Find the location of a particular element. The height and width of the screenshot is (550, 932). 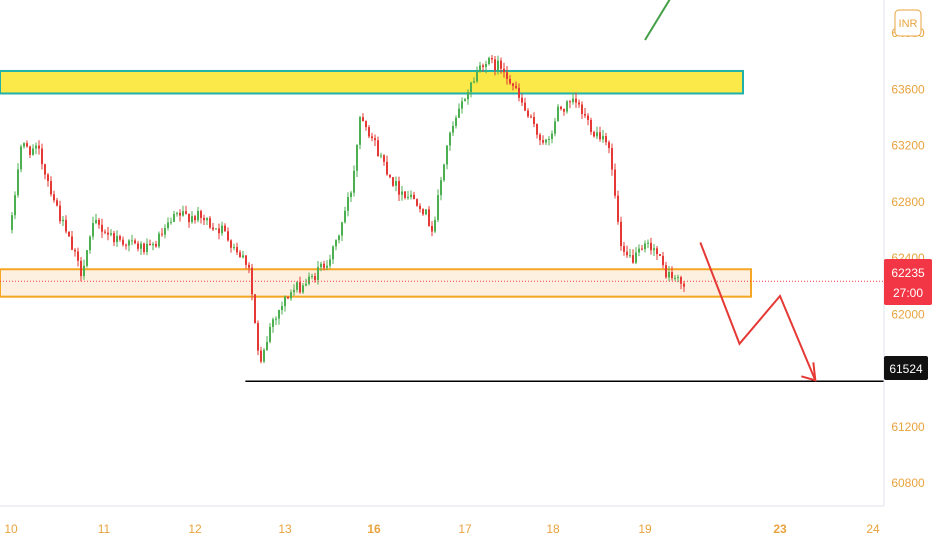

support-zone is located at coordinates (376, 283).